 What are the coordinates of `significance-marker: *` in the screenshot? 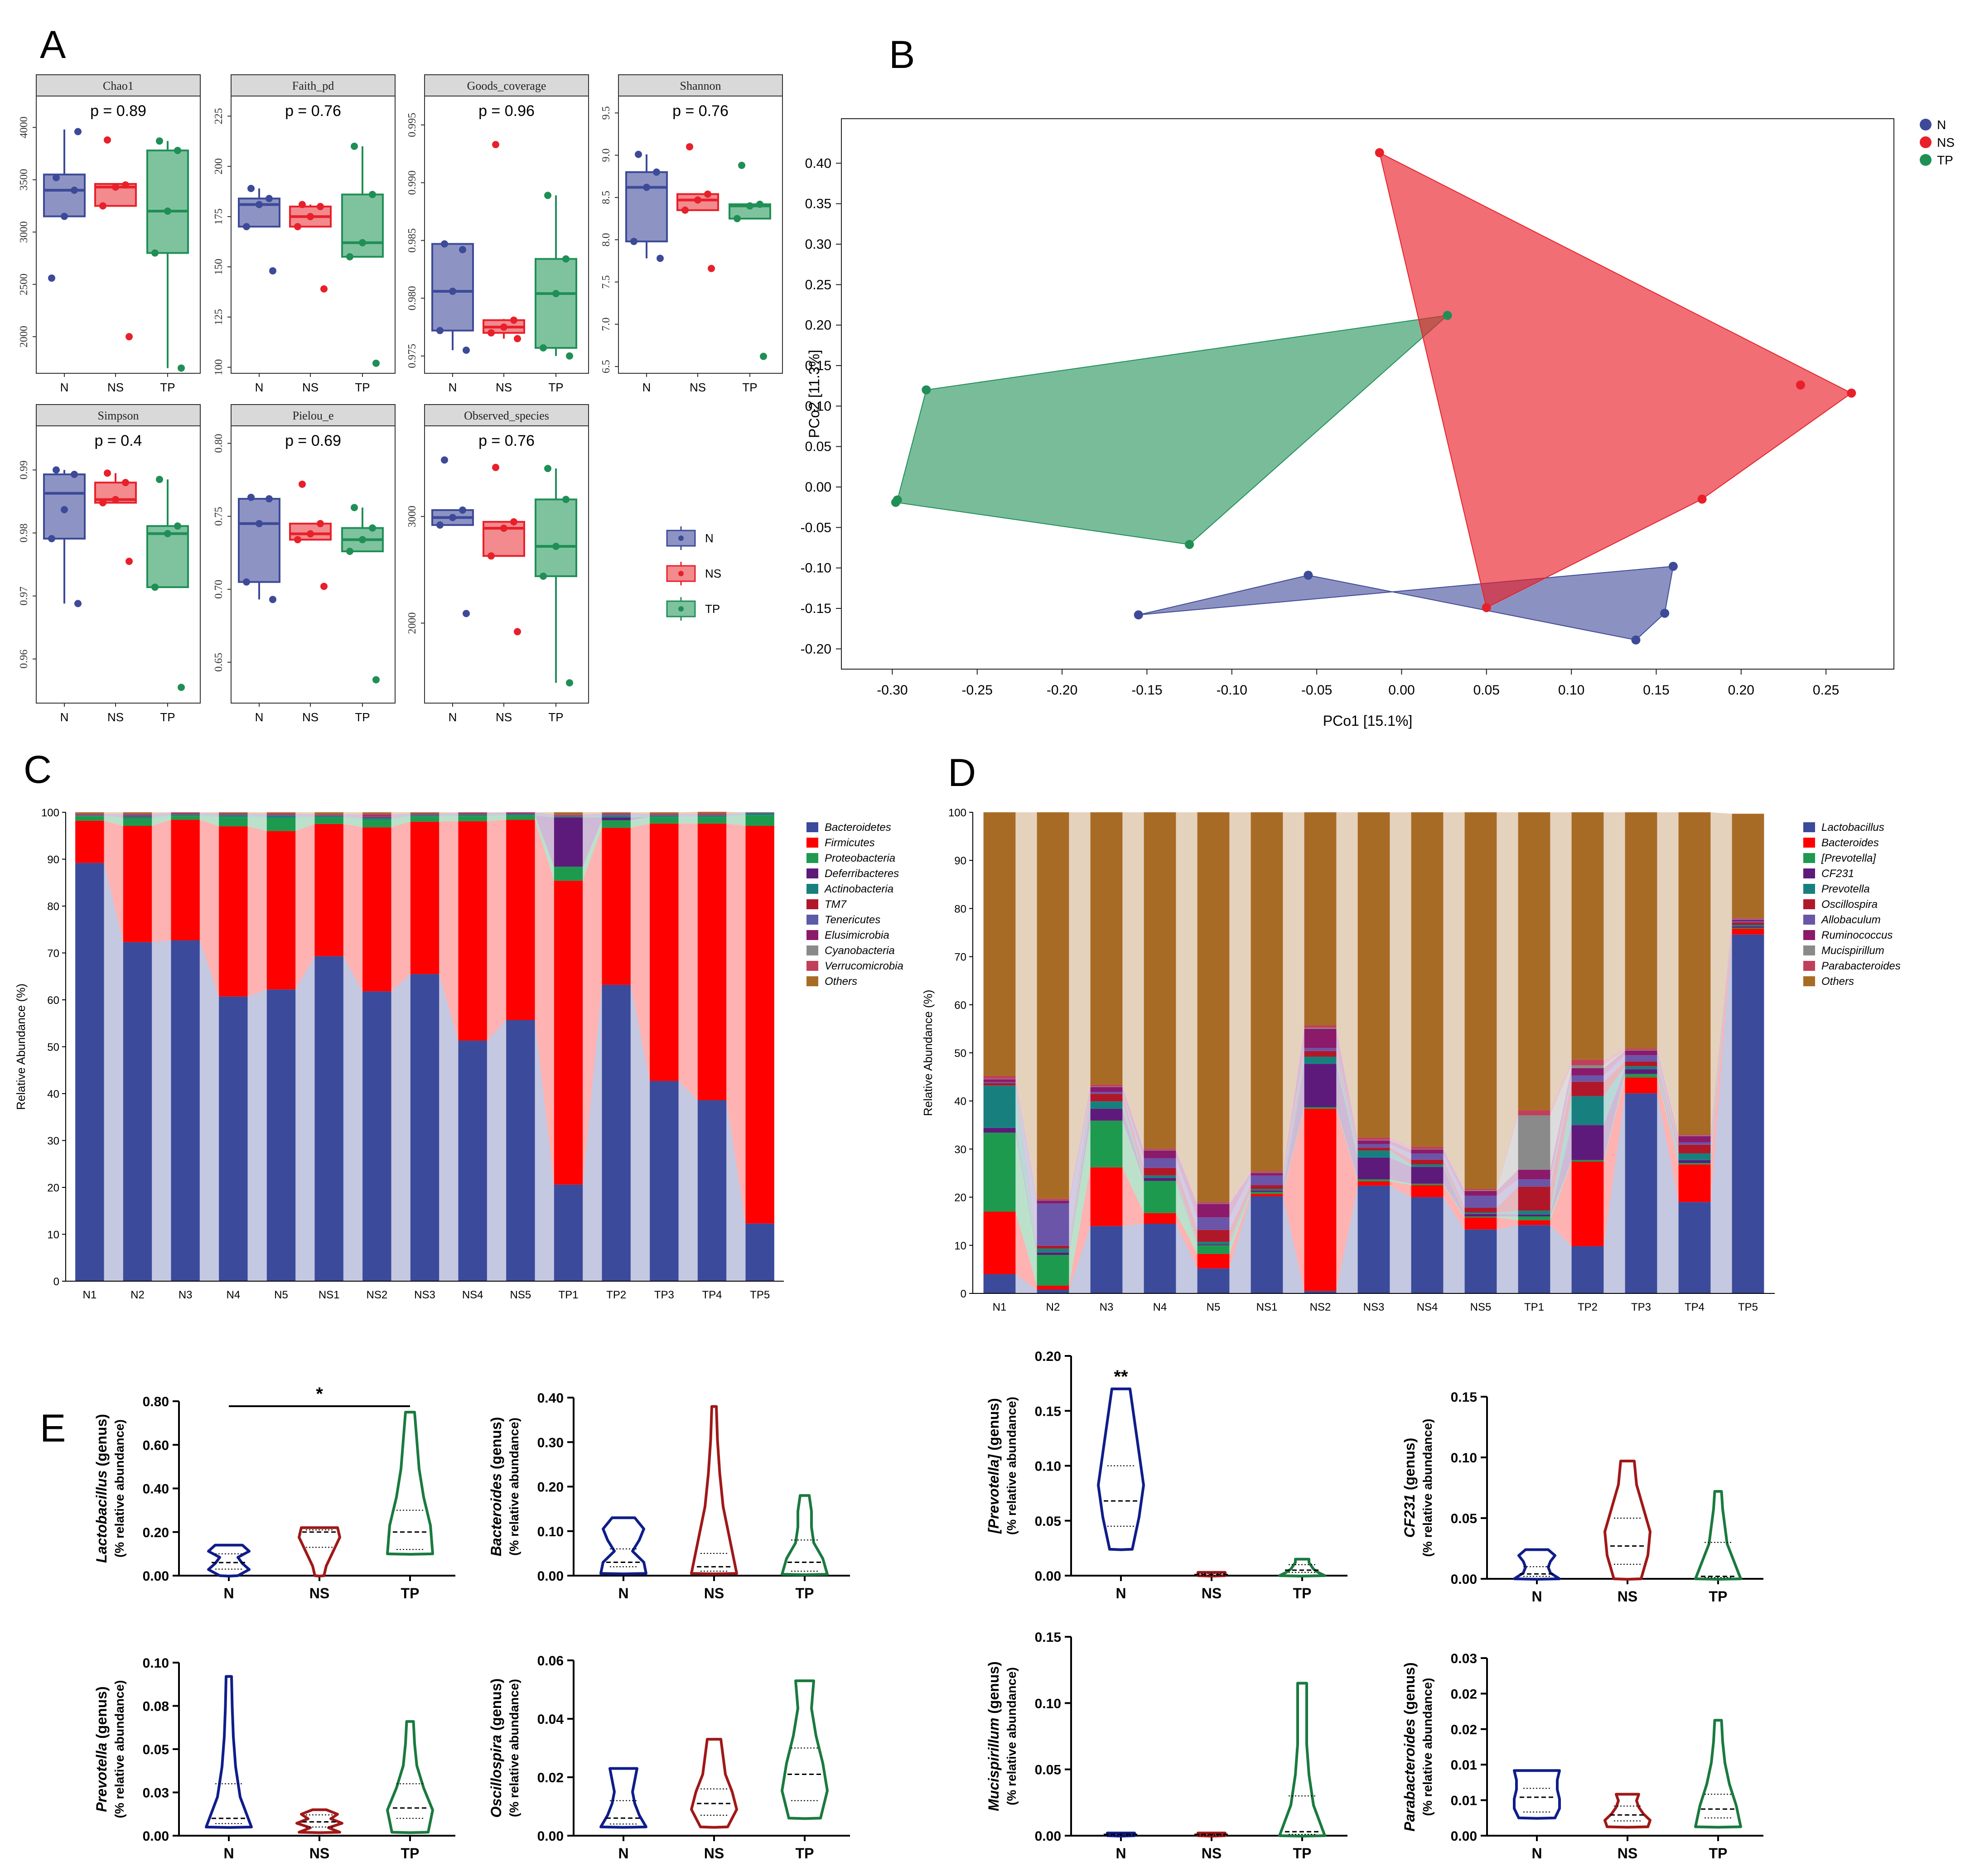 It's located at (320, 1394).